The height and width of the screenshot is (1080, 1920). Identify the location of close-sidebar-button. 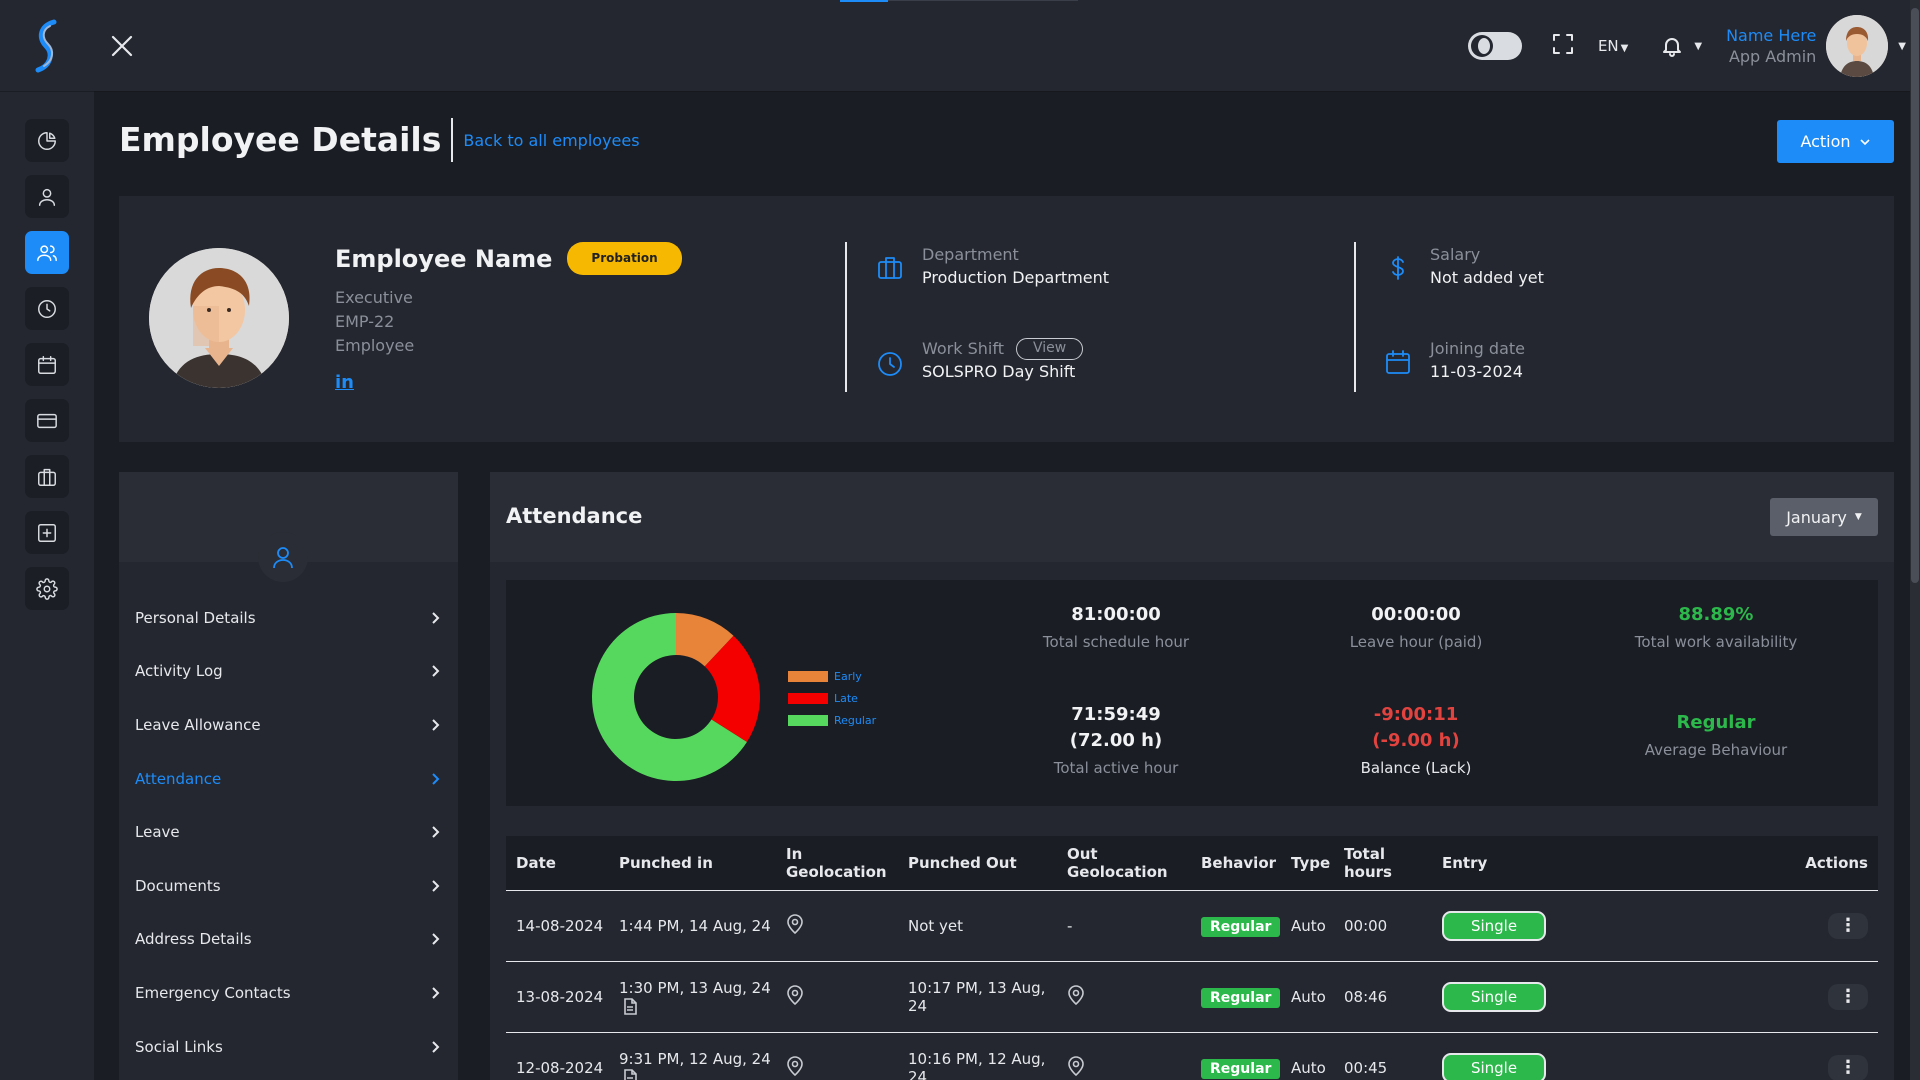
(122, 46).